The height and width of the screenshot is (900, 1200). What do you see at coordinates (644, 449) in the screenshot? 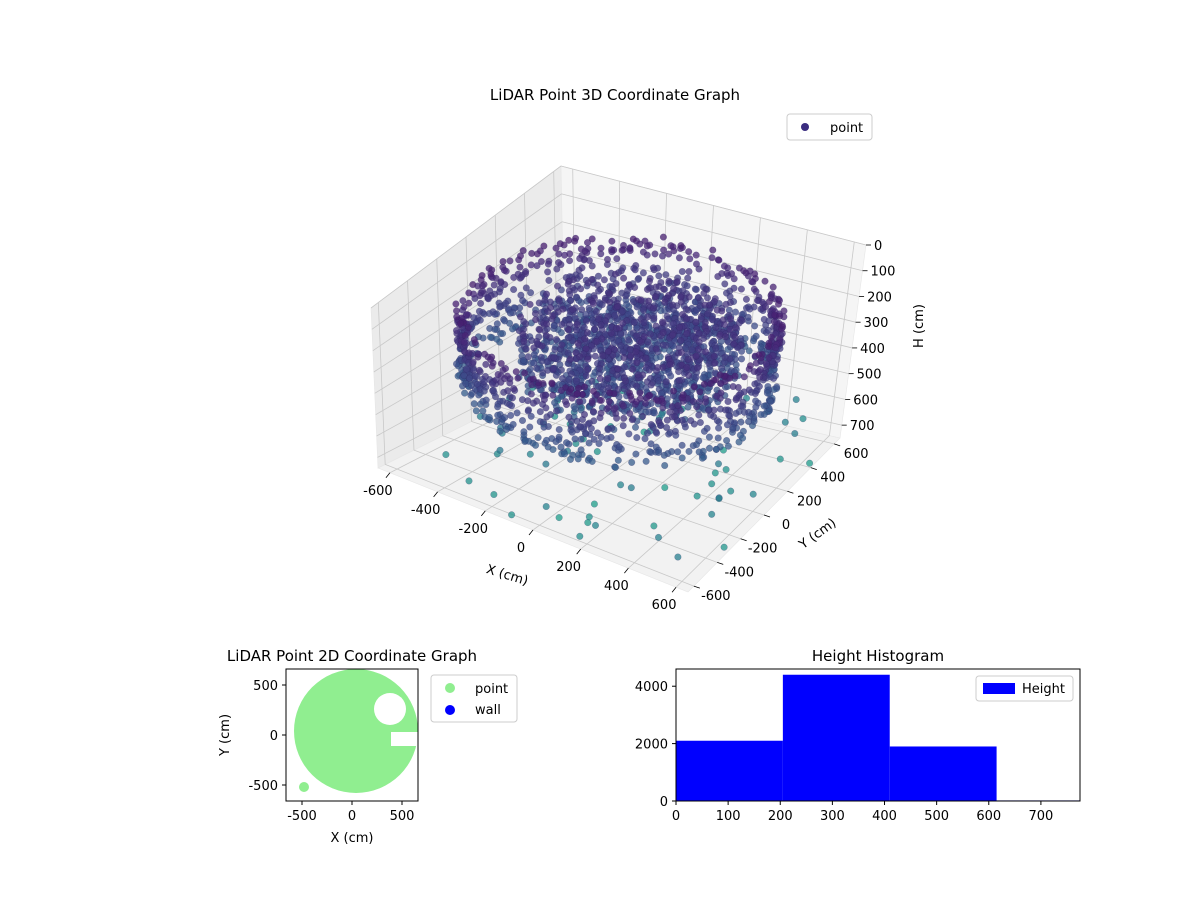
I see `grid-y-floor` at bounding box center [644, 449].